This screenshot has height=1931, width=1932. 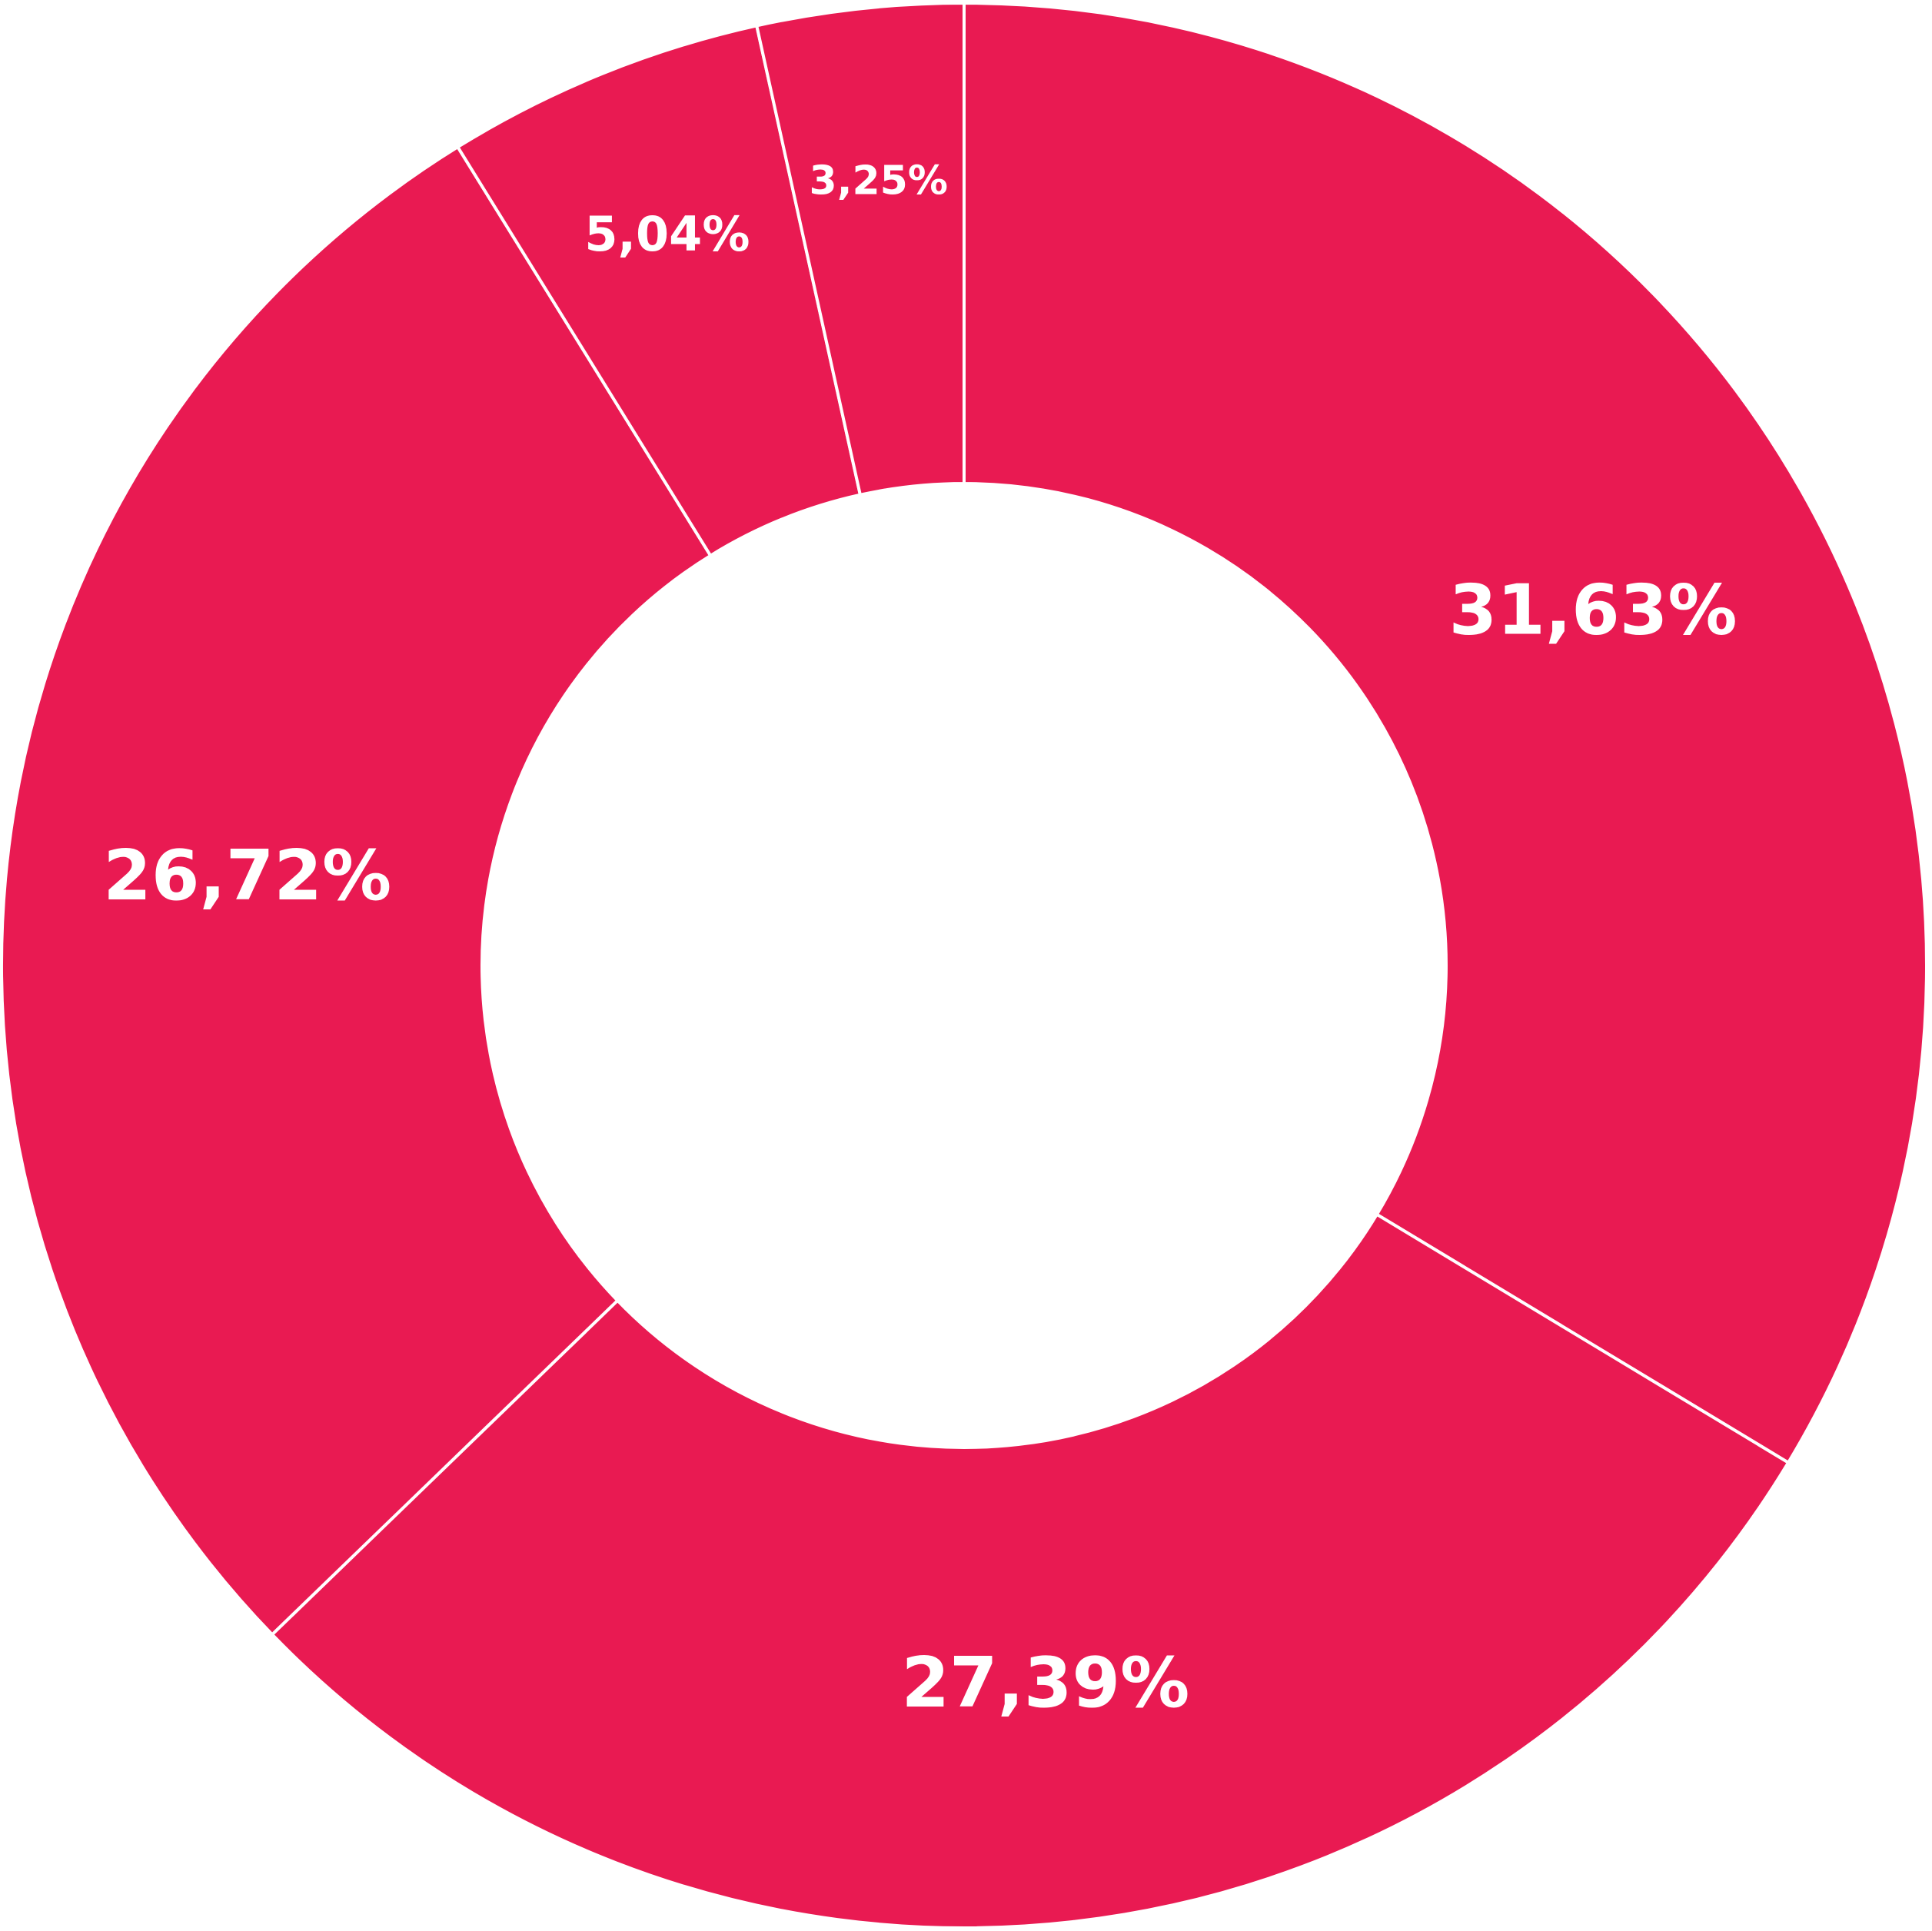 I want to click on slice-value-label: 26,72%, so click(x=247, y=876).